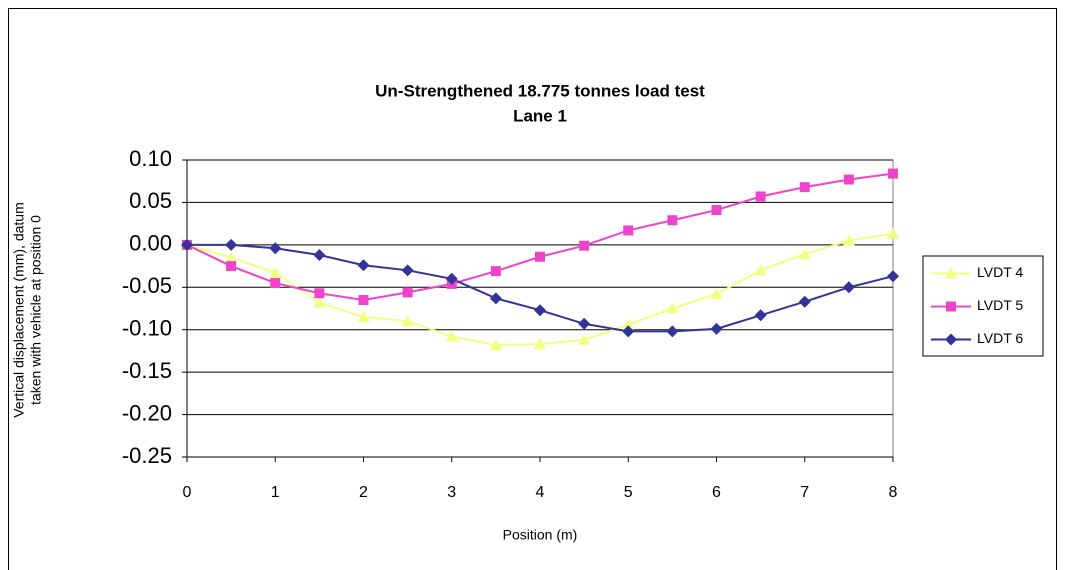  I want to click on x-tick-label: 7, so click(804, 492).